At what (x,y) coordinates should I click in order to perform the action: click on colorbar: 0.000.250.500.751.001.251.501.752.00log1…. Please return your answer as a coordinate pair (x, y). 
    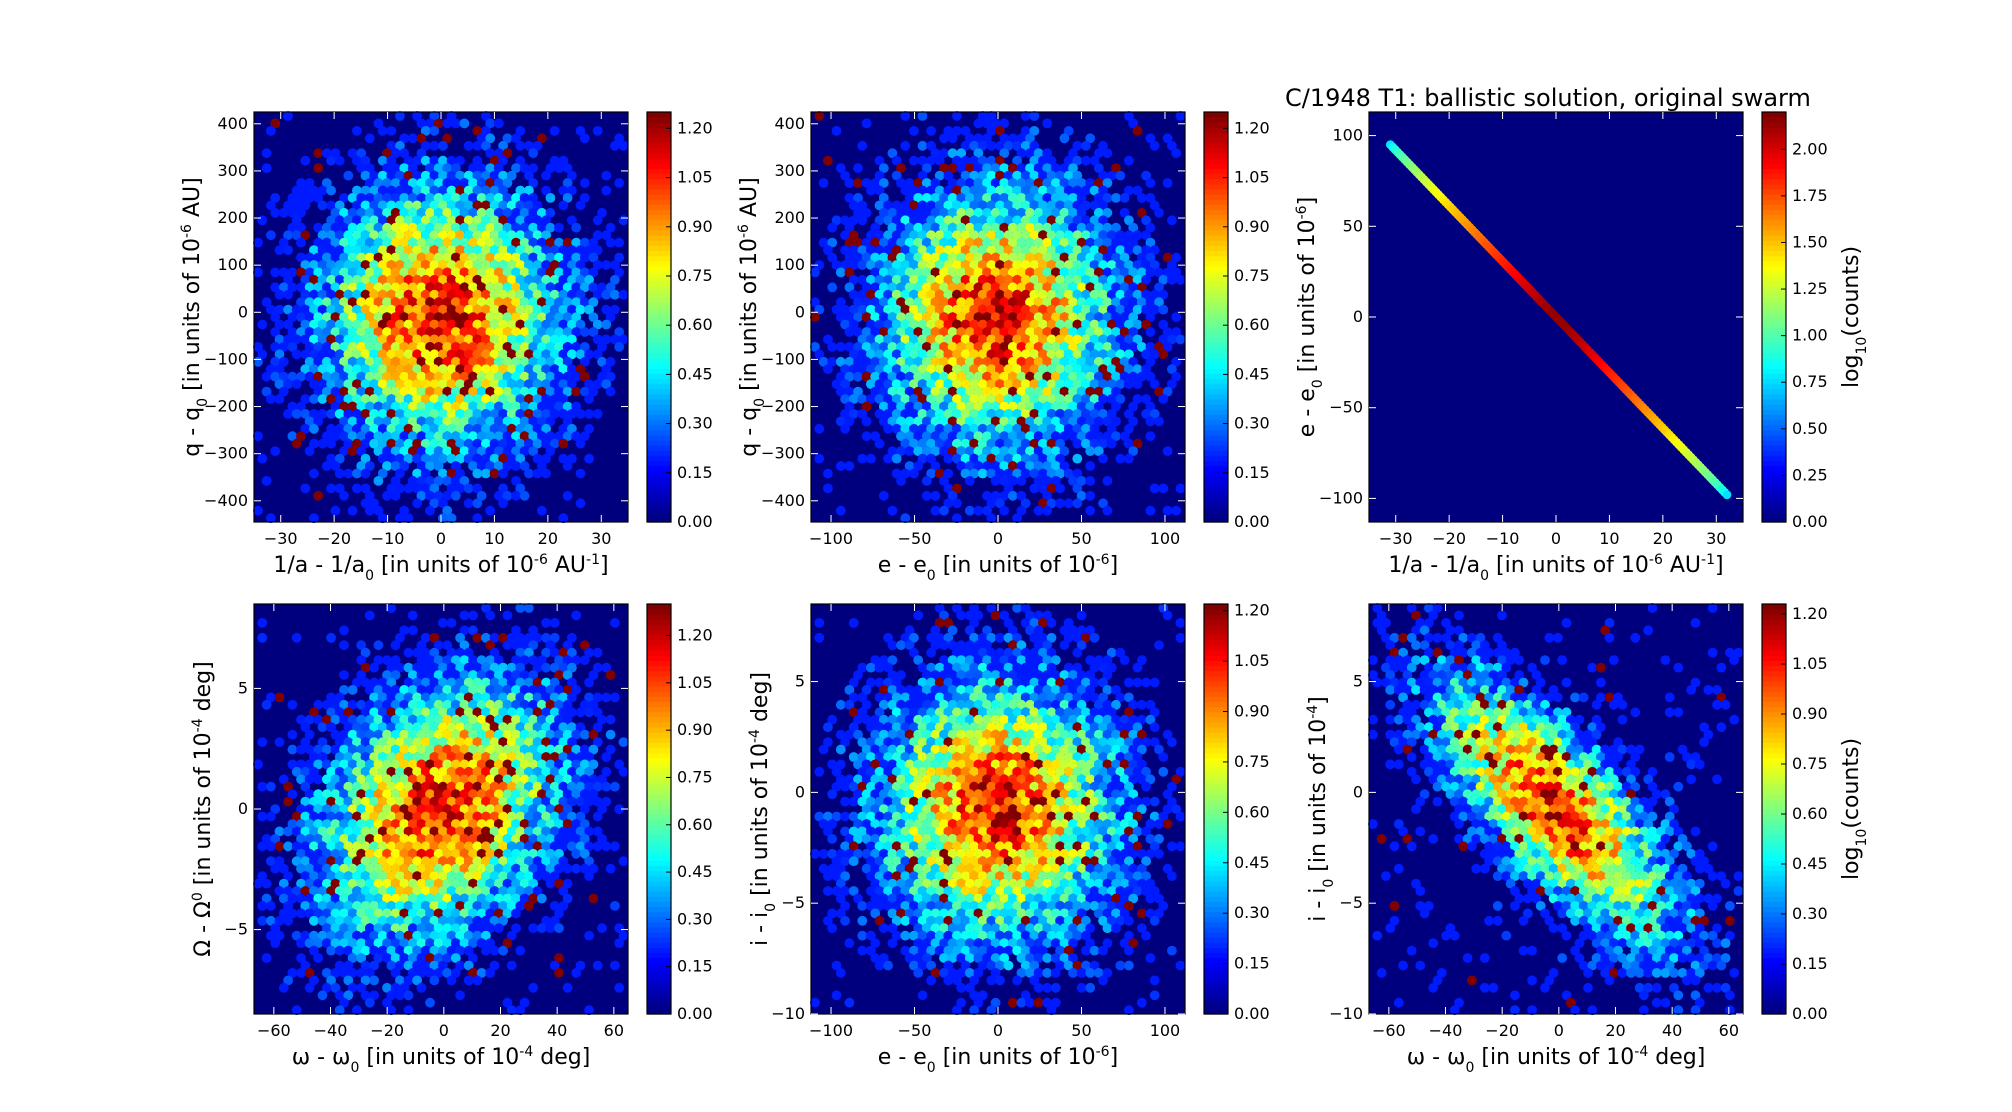
    Looking at the image, I should click on (1815, 321).